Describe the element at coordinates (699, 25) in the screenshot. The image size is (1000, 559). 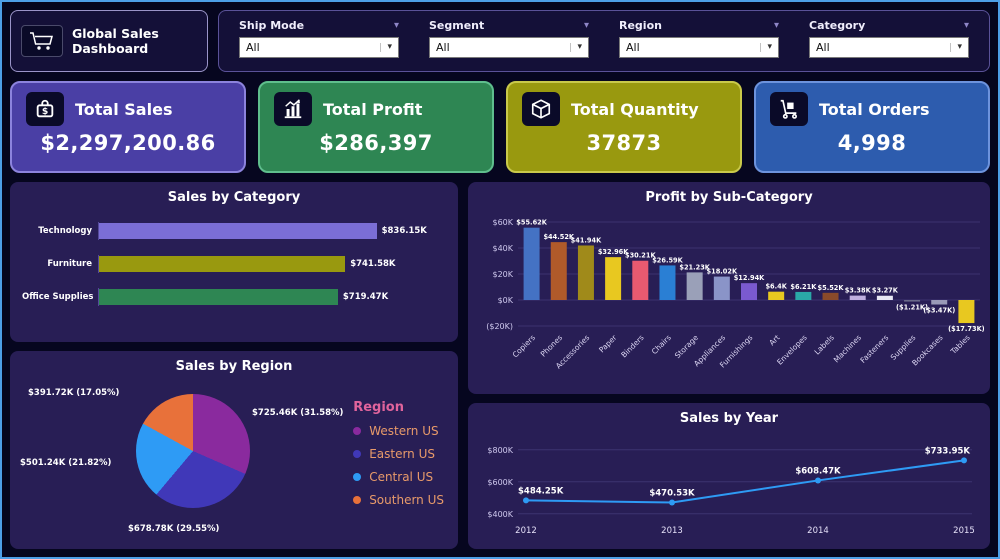
I see `filter-header: Region ▾` at that location.